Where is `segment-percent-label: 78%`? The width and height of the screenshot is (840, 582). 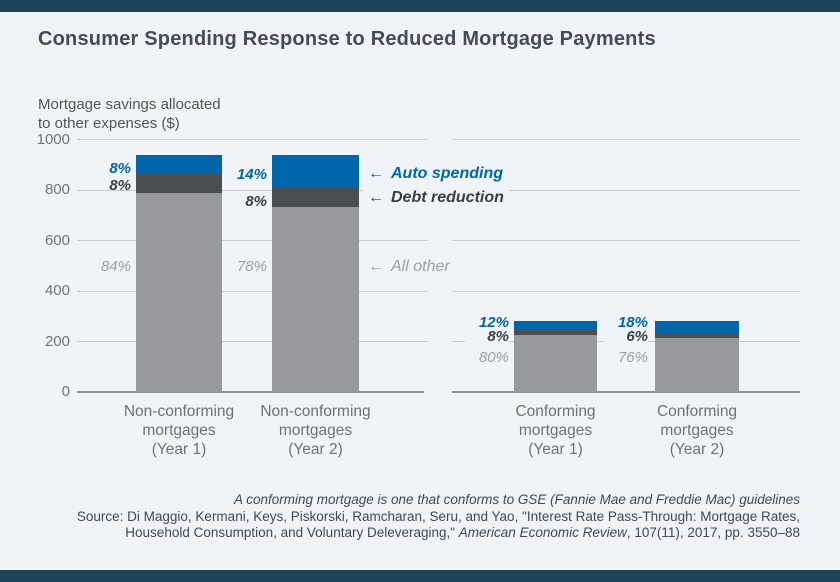
segment-percent-label: 78% is located at coordinates (251, 266).